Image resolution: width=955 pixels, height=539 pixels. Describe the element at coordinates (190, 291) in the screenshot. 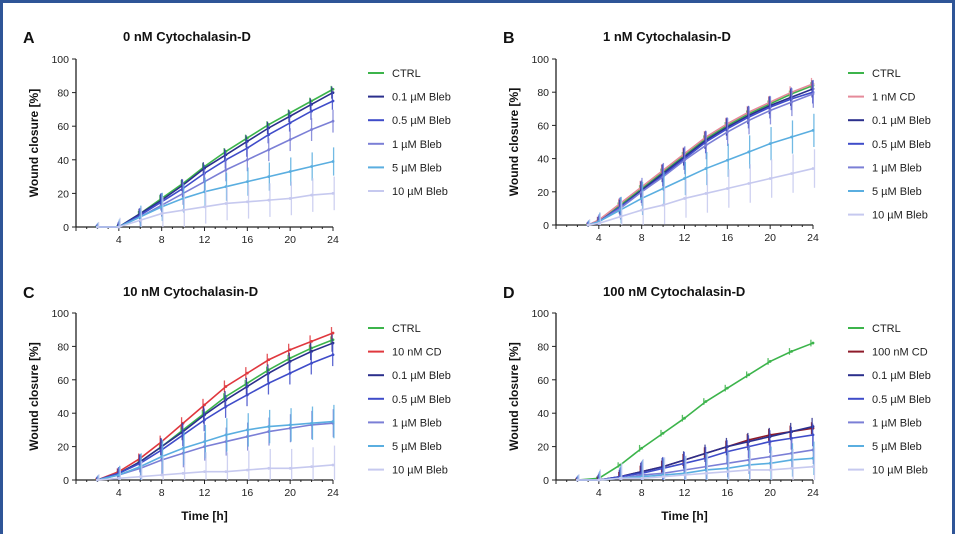

I see `chart-title: 10 nM Cytochalasin-D` at that location.